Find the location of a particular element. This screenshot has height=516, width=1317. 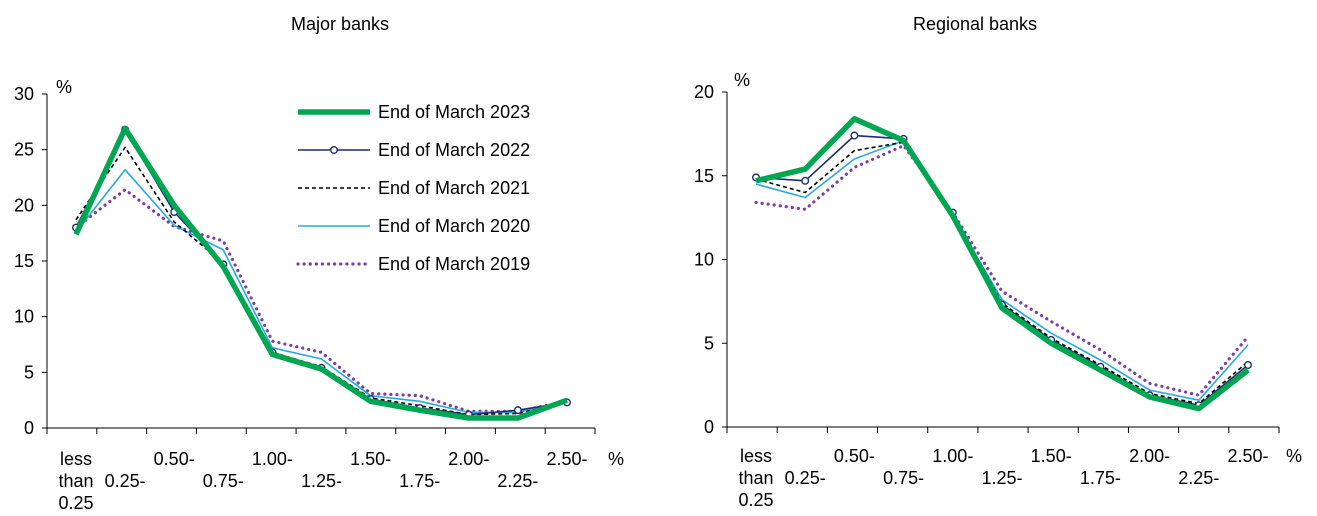

legend-label: End of March 2020 is located at coordinates (454, 226).